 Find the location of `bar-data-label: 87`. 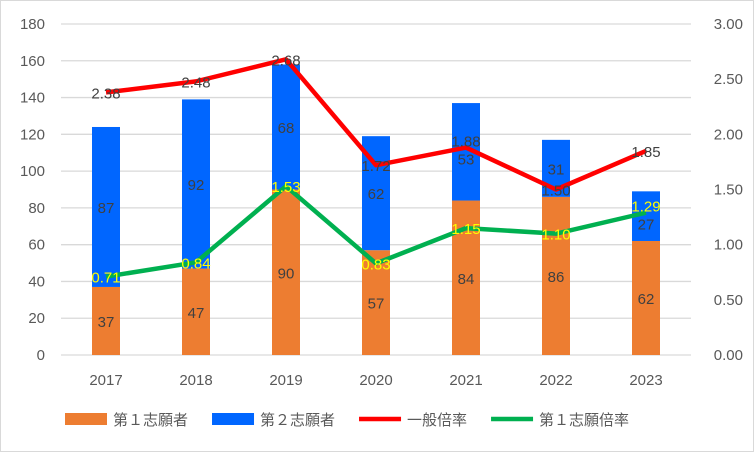

bar-data-label: 87 is located at coordinates (106, 208).